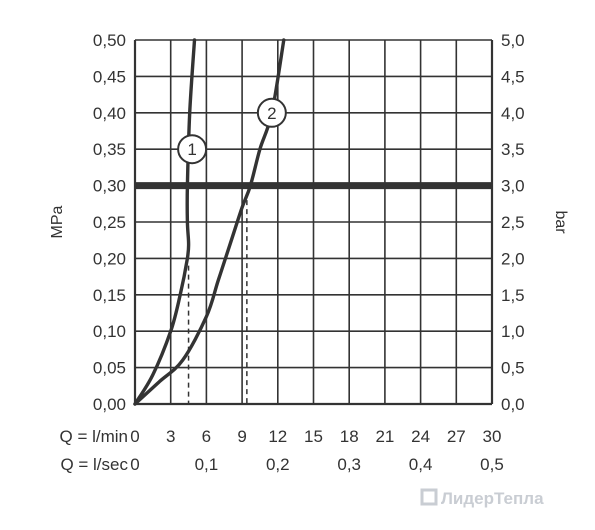 Image resolution: width=595 pixels, height=530 pixels. What do you see at coordinates (513, 76) in the screenshot?
I see `right-tick-label: 4,5` at bounding box center [513, 76].